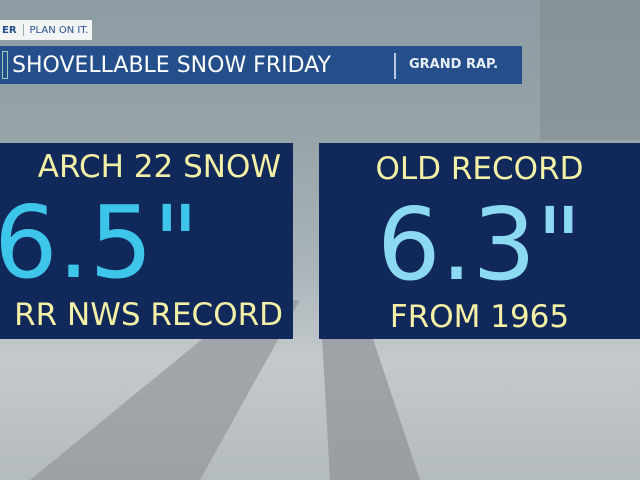 This screenshot has height=480, width=640. What do you see at coordinates (148, 315) in the screenshot?
I see `card-footer: RR NWS RECORD` at bounding box center [148, 315].